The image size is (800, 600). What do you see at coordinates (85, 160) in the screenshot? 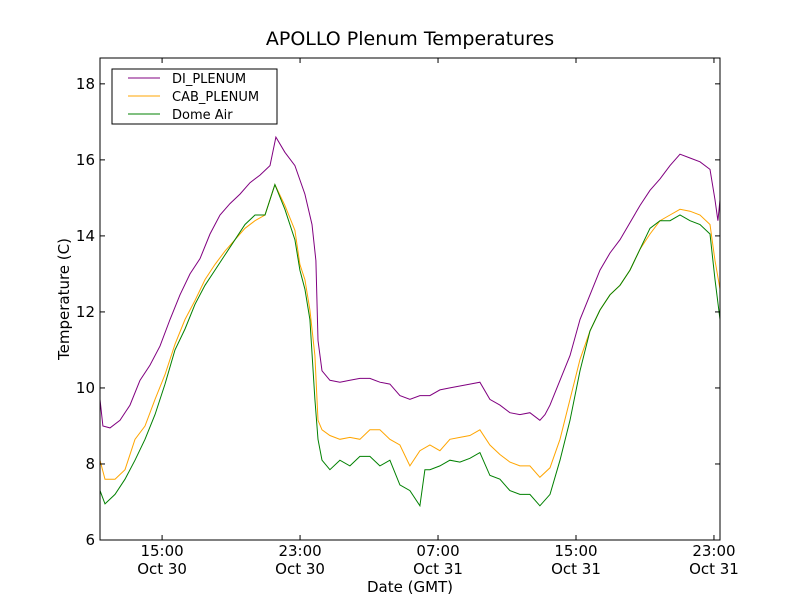
I see `y-tick-label: 16` at bounding box center [85, 160].